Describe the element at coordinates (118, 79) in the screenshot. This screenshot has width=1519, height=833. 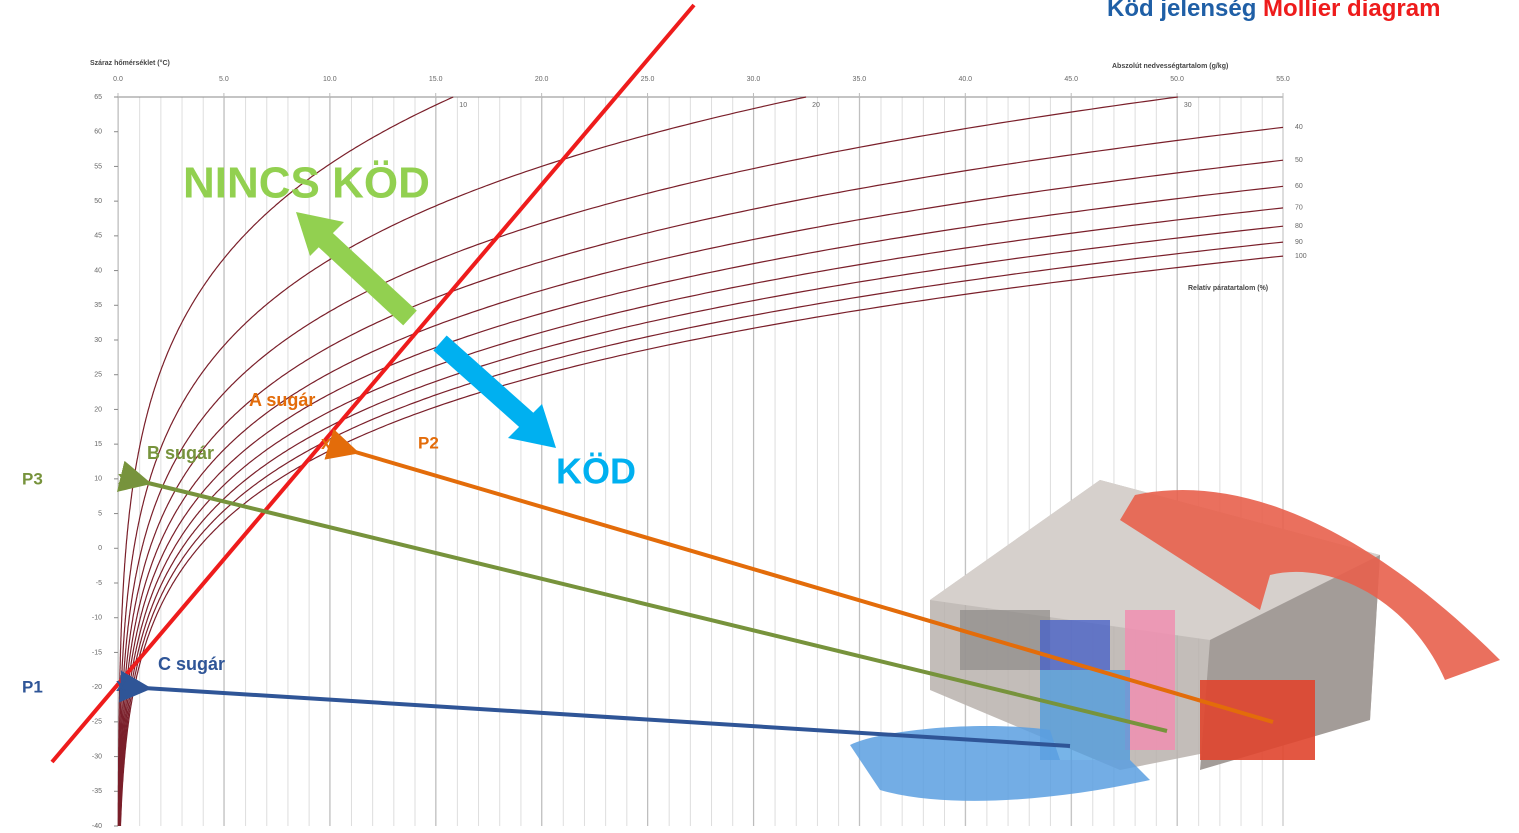
I see `x-tick-label: 0.0` at that location.